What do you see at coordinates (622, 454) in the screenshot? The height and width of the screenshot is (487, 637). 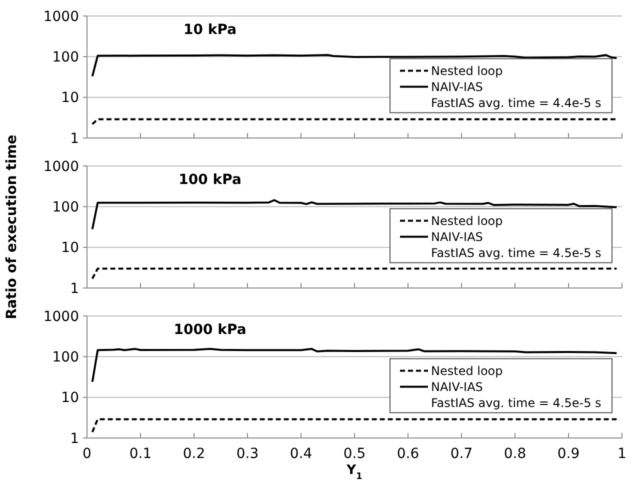 I see `x-tick-label: 1` at bounding box center [622, 454].